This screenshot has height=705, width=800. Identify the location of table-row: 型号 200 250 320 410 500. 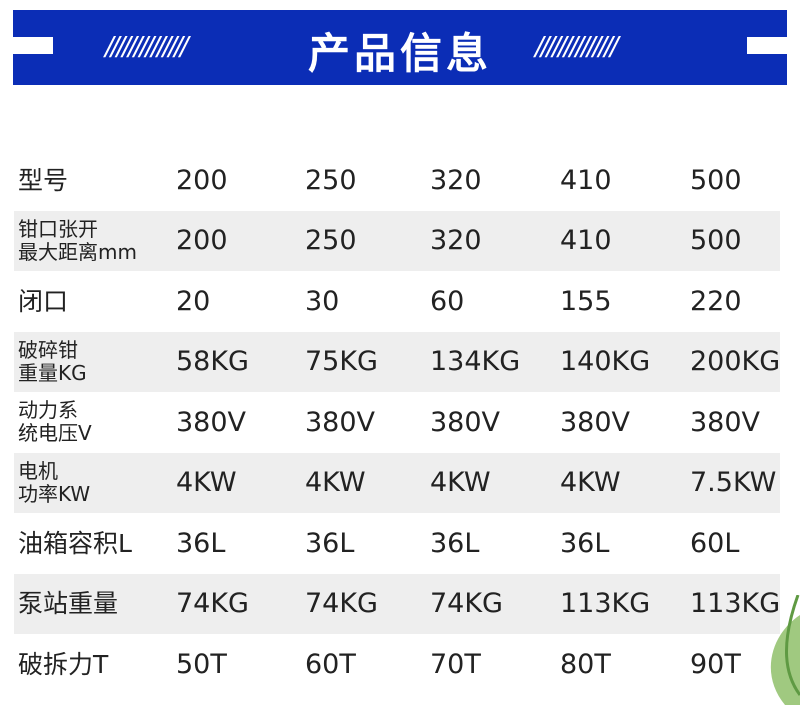
(397, 180).